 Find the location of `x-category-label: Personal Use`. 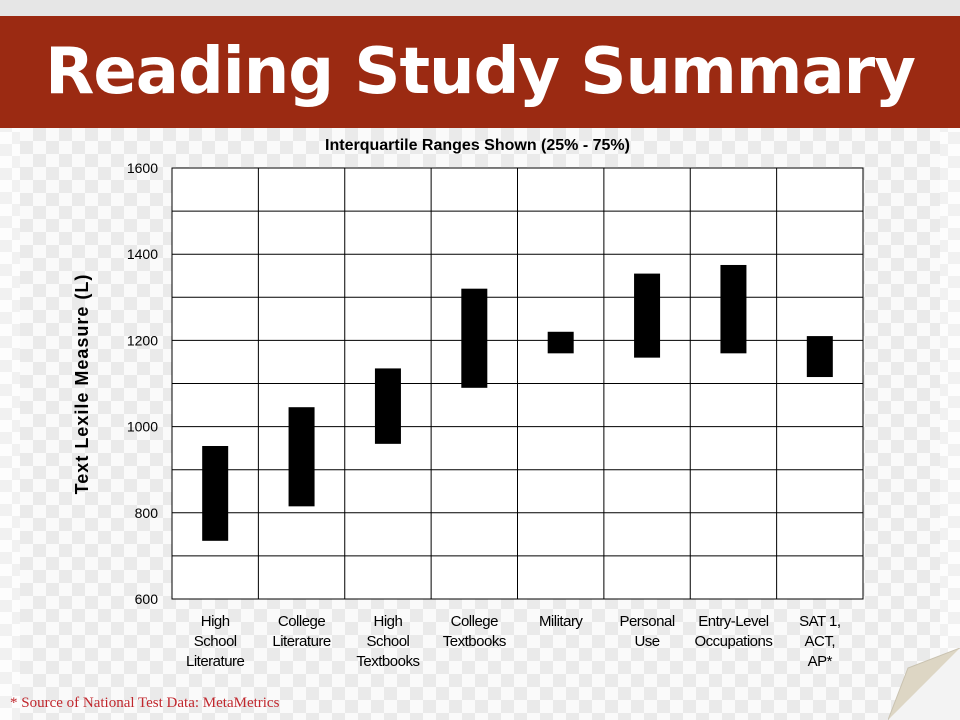

x-category-label: Personal Use is located at coordinates (646, 631).